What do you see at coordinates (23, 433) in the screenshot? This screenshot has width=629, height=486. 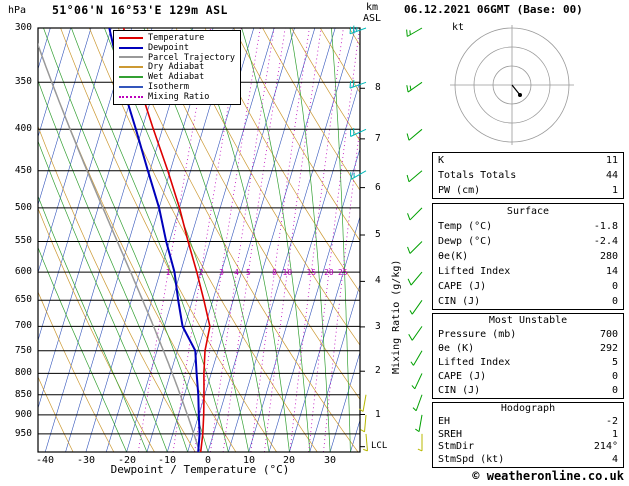 I see `pressure-tick-label: 950` at bounding box center [23, 433].